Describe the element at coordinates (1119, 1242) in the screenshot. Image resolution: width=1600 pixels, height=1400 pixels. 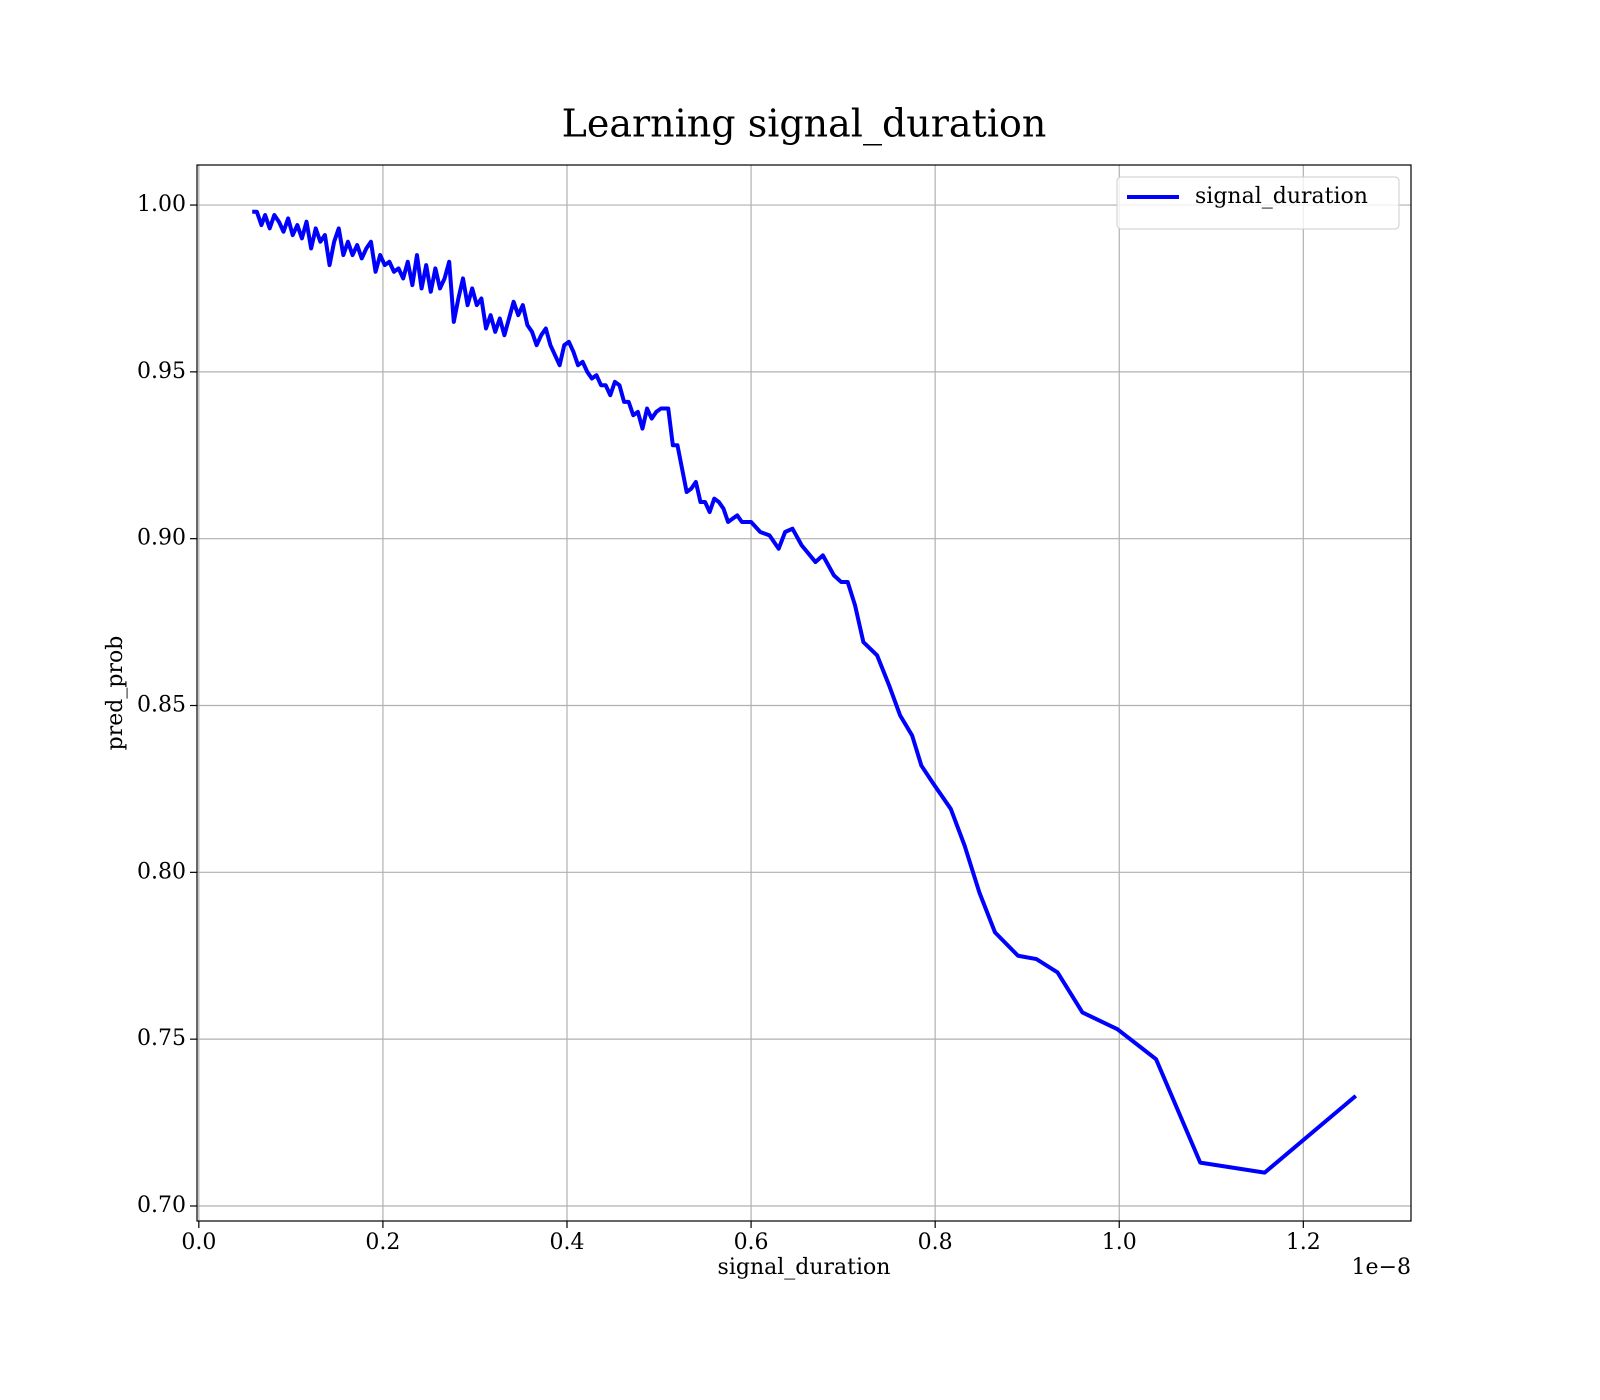
I see `x-tick-label: 1.0` at that location.